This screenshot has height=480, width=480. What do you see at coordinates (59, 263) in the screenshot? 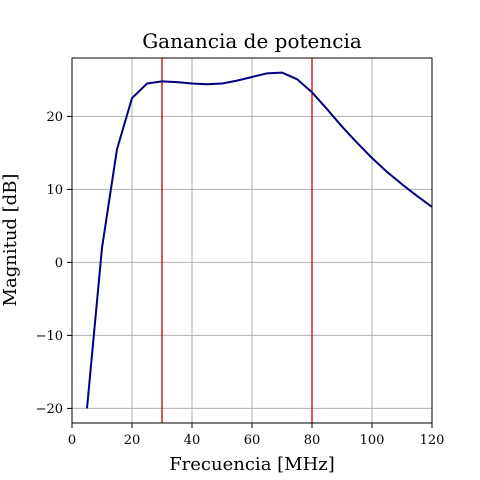
I see `y-tick-label: 0` at bounding box center [59, 263].